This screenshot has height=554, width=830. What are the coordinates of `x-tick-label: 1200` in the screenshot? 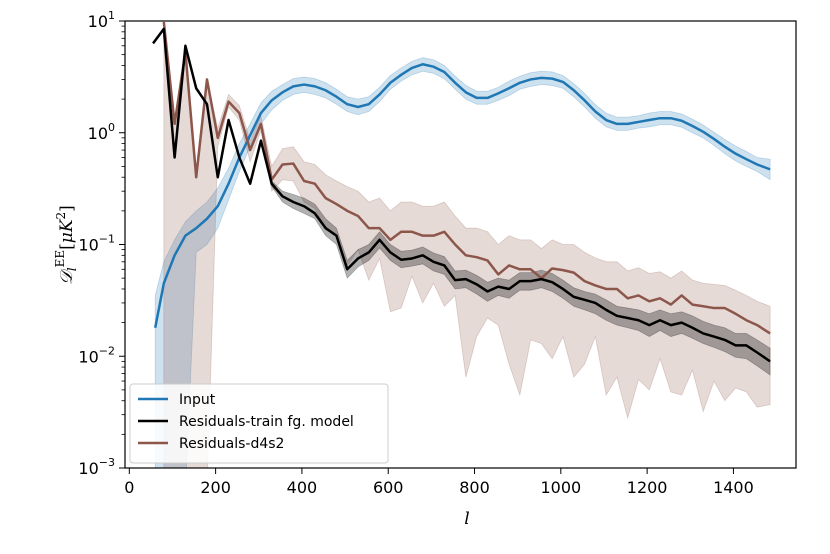 It's located at (647, 487).